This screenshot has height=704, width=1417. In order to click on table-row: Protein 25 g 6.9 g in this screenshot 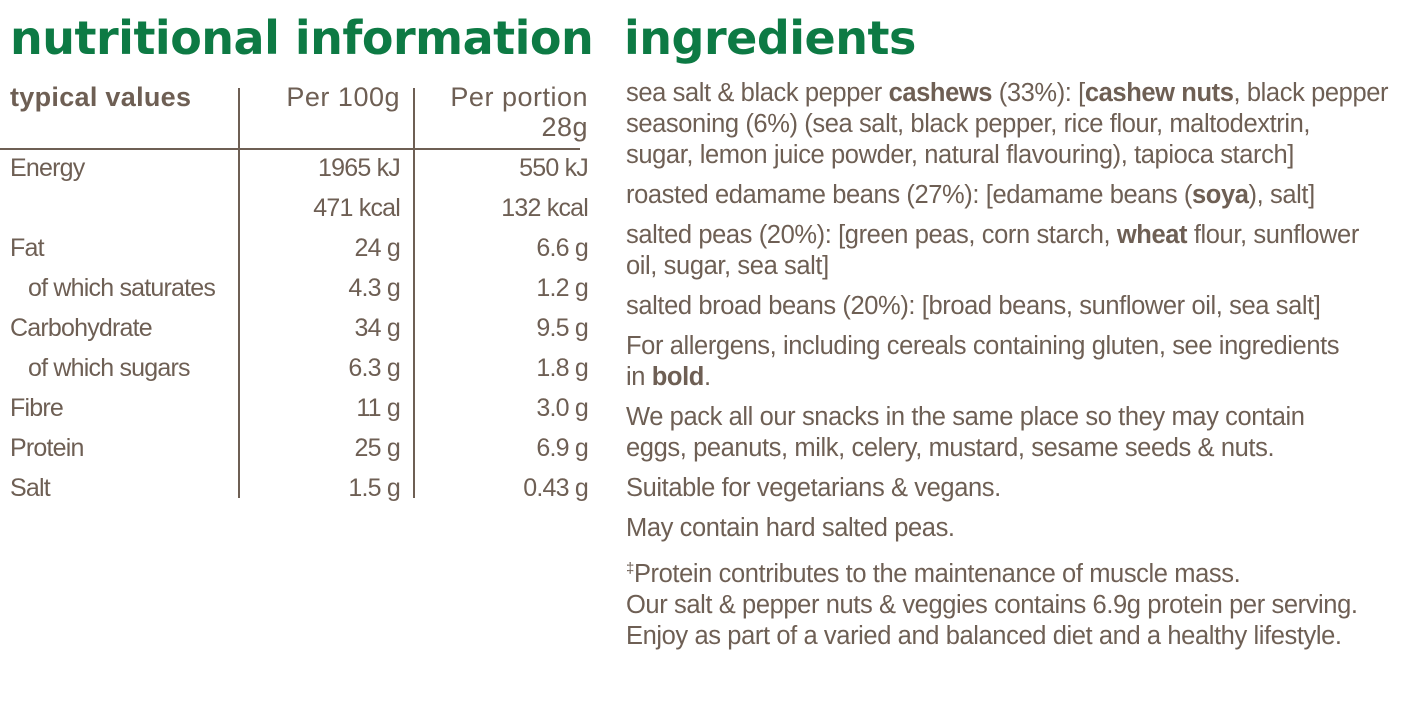, I will do `click(300, 450)`.